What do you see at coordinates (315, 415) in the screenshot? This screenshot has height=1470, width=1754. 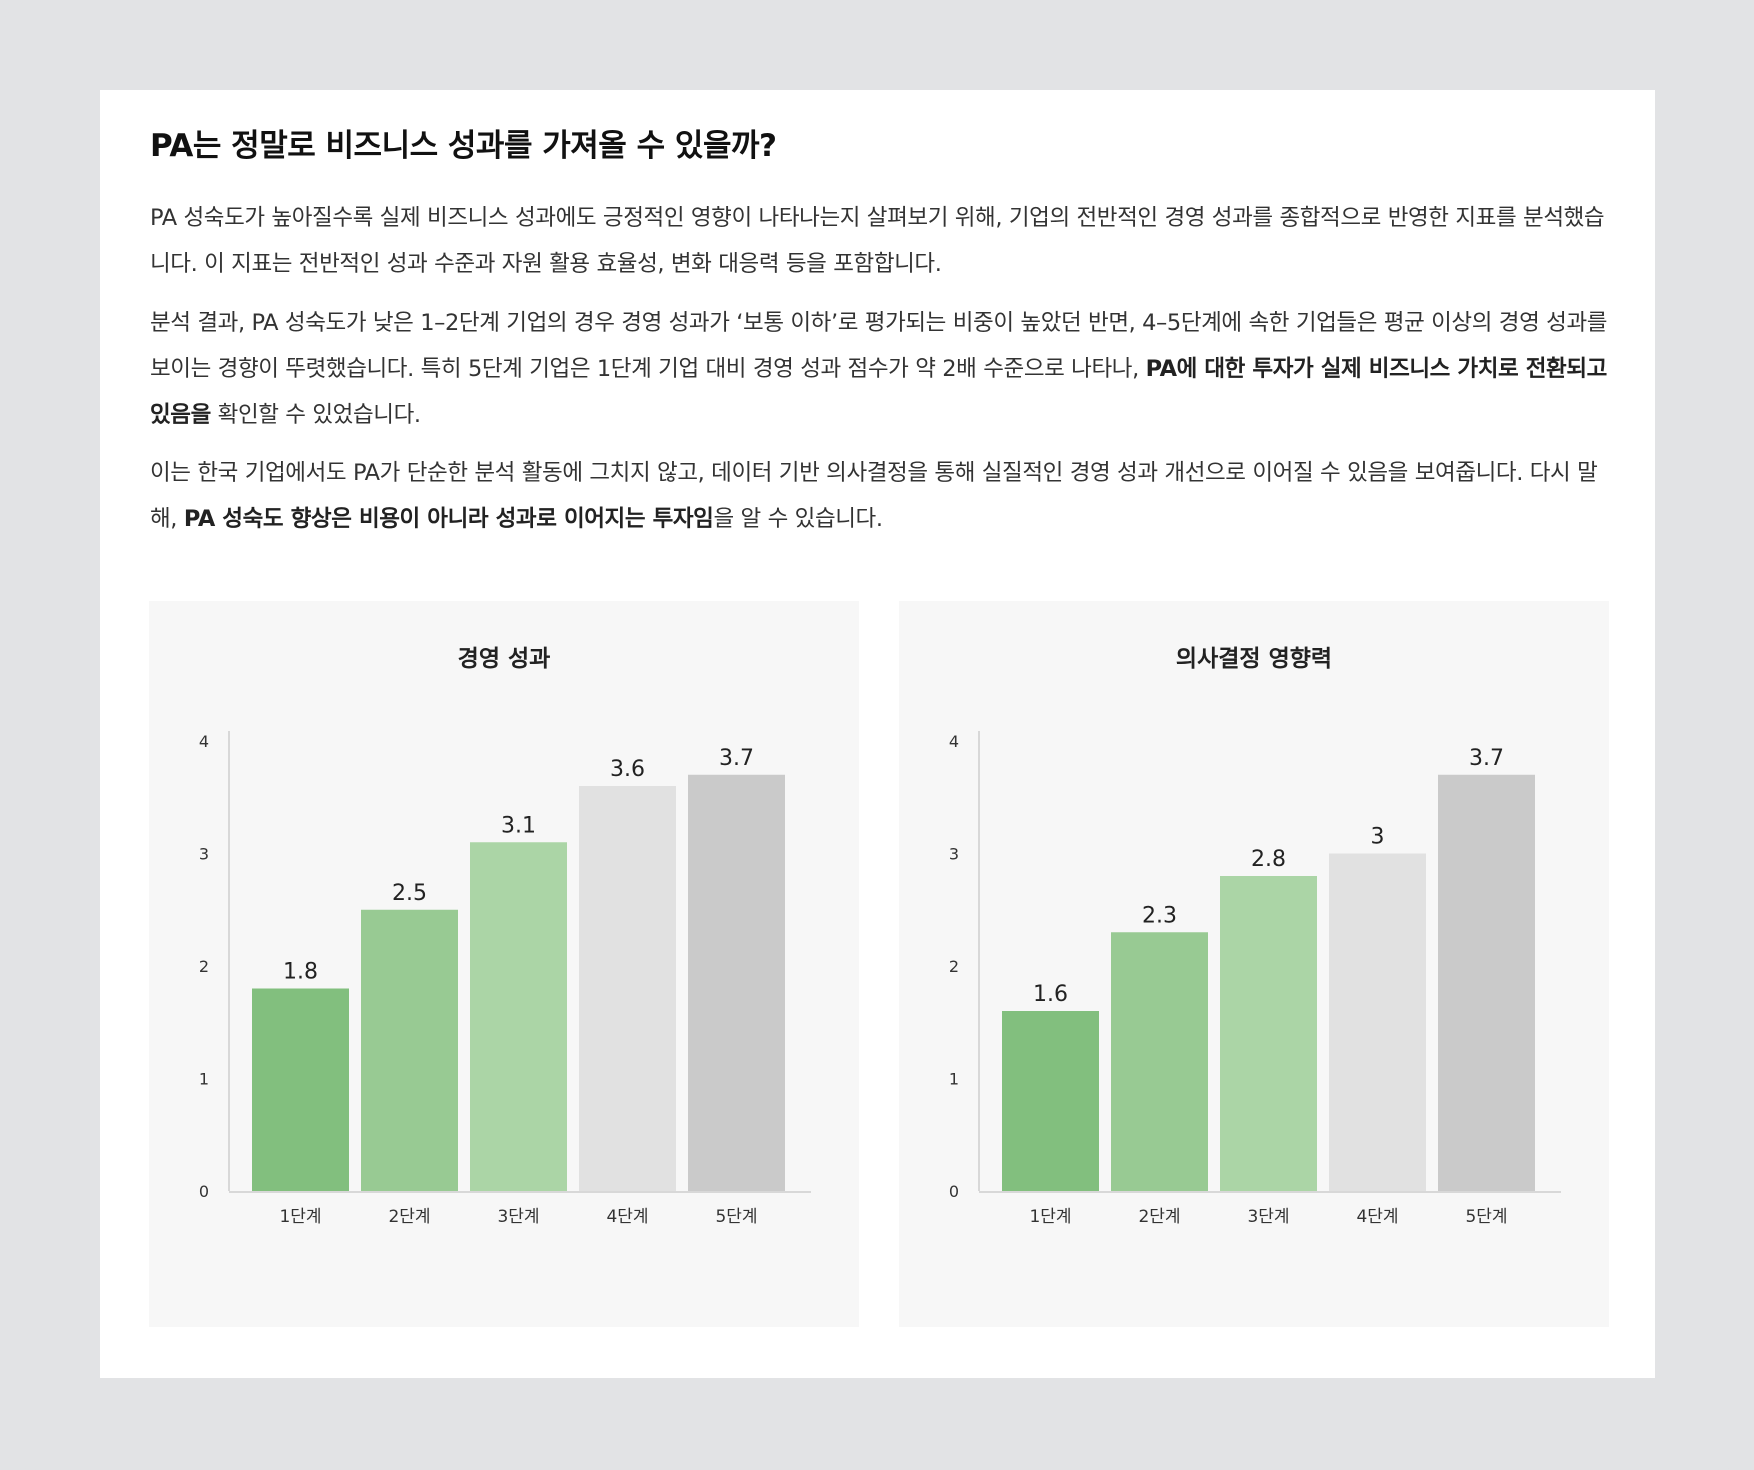 I see `paragraph-2-end: 확인할 수 있었습니다.` at bounding box center [315, 415].